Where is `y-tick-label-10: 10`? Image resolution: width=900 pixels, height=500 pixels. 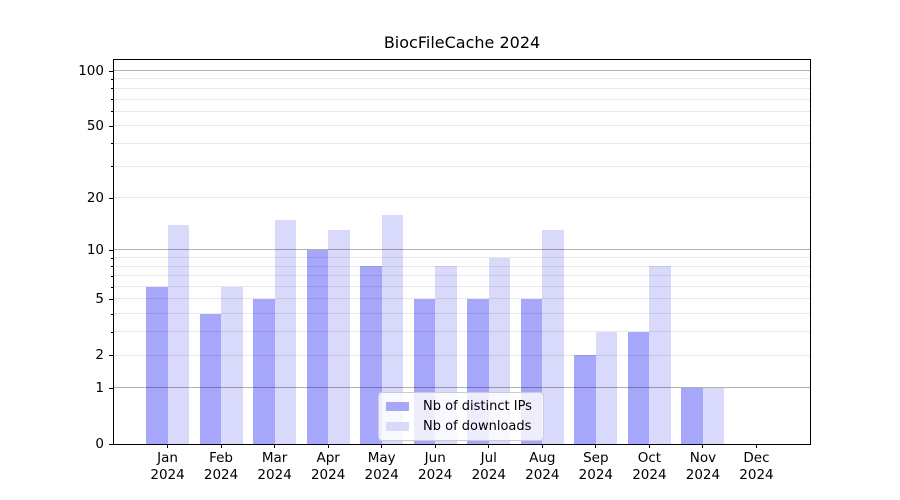 y-tick-label-10: 10 is located at coordinates (95, 249).